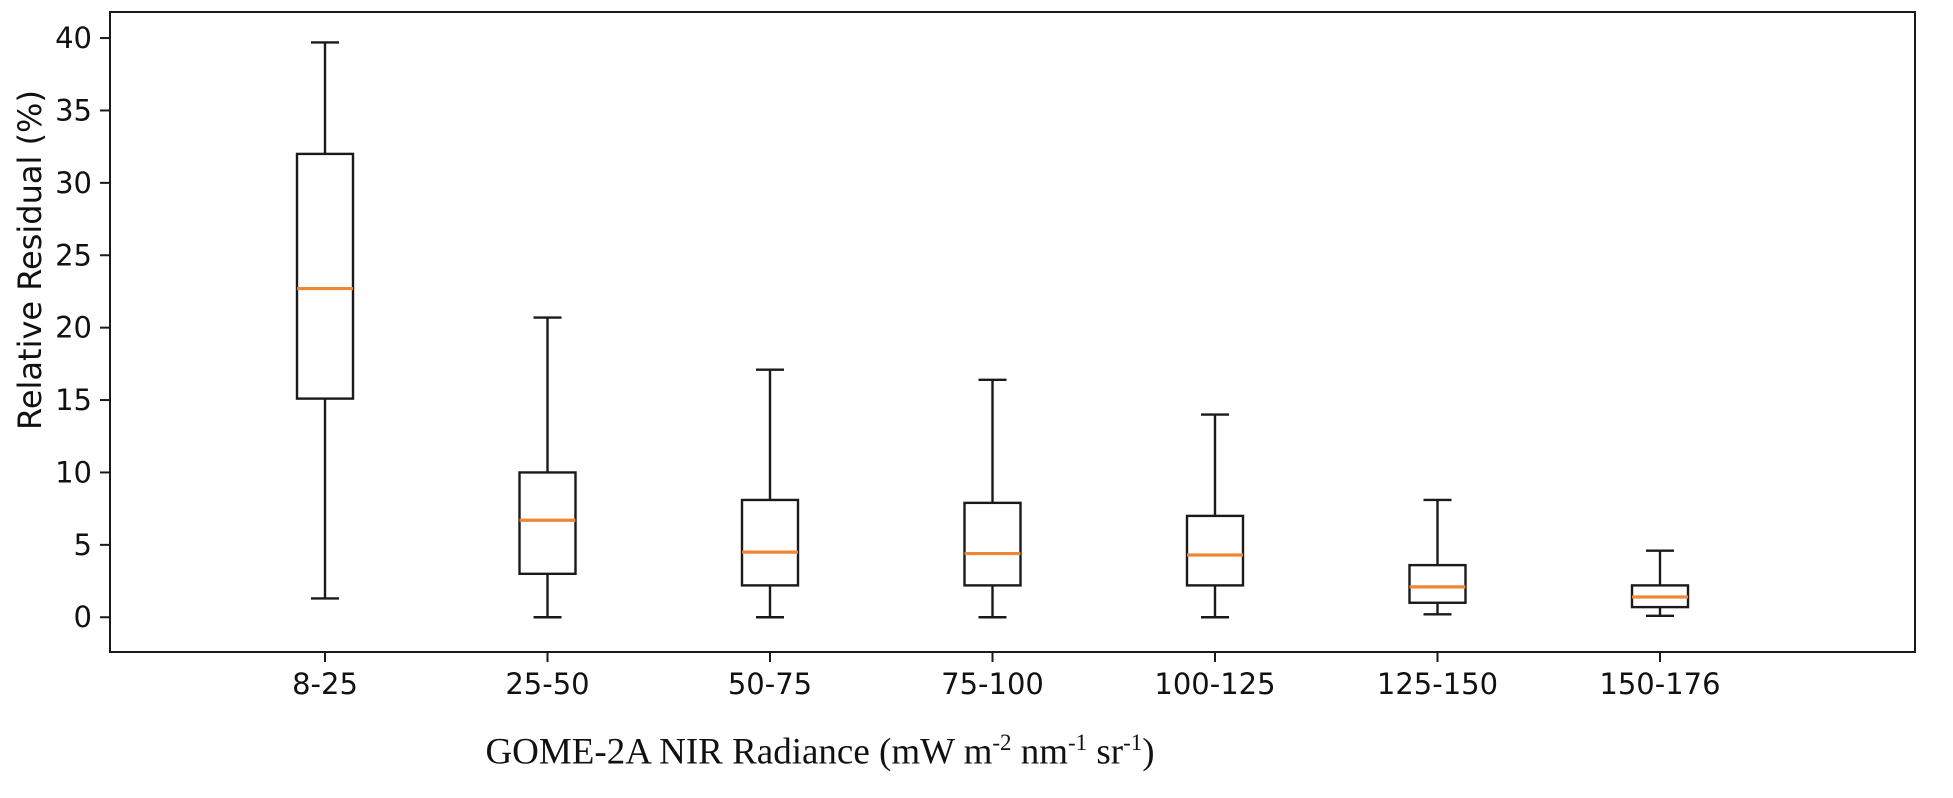  What do you see at coordinates (73, 400) in the screenshot?
I see `y-tick-label: 15` at bounding box center [73, 400].